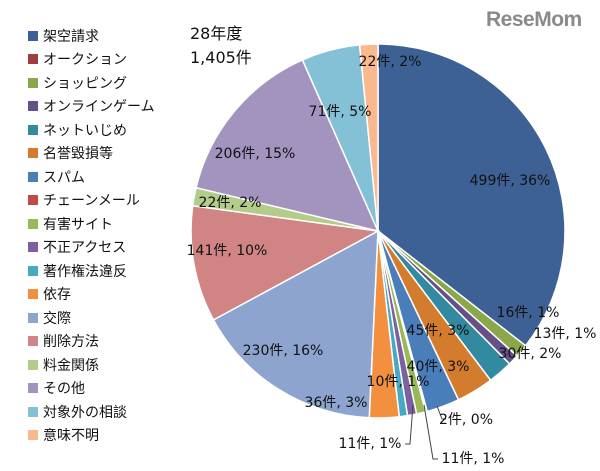 Image resolution: width=600 pixels, height=471 pixels. What do you see at coordinates (565, 334) in the screenshot?
I see `data-label: 13件, 1%` at bounding box center [565, 334].